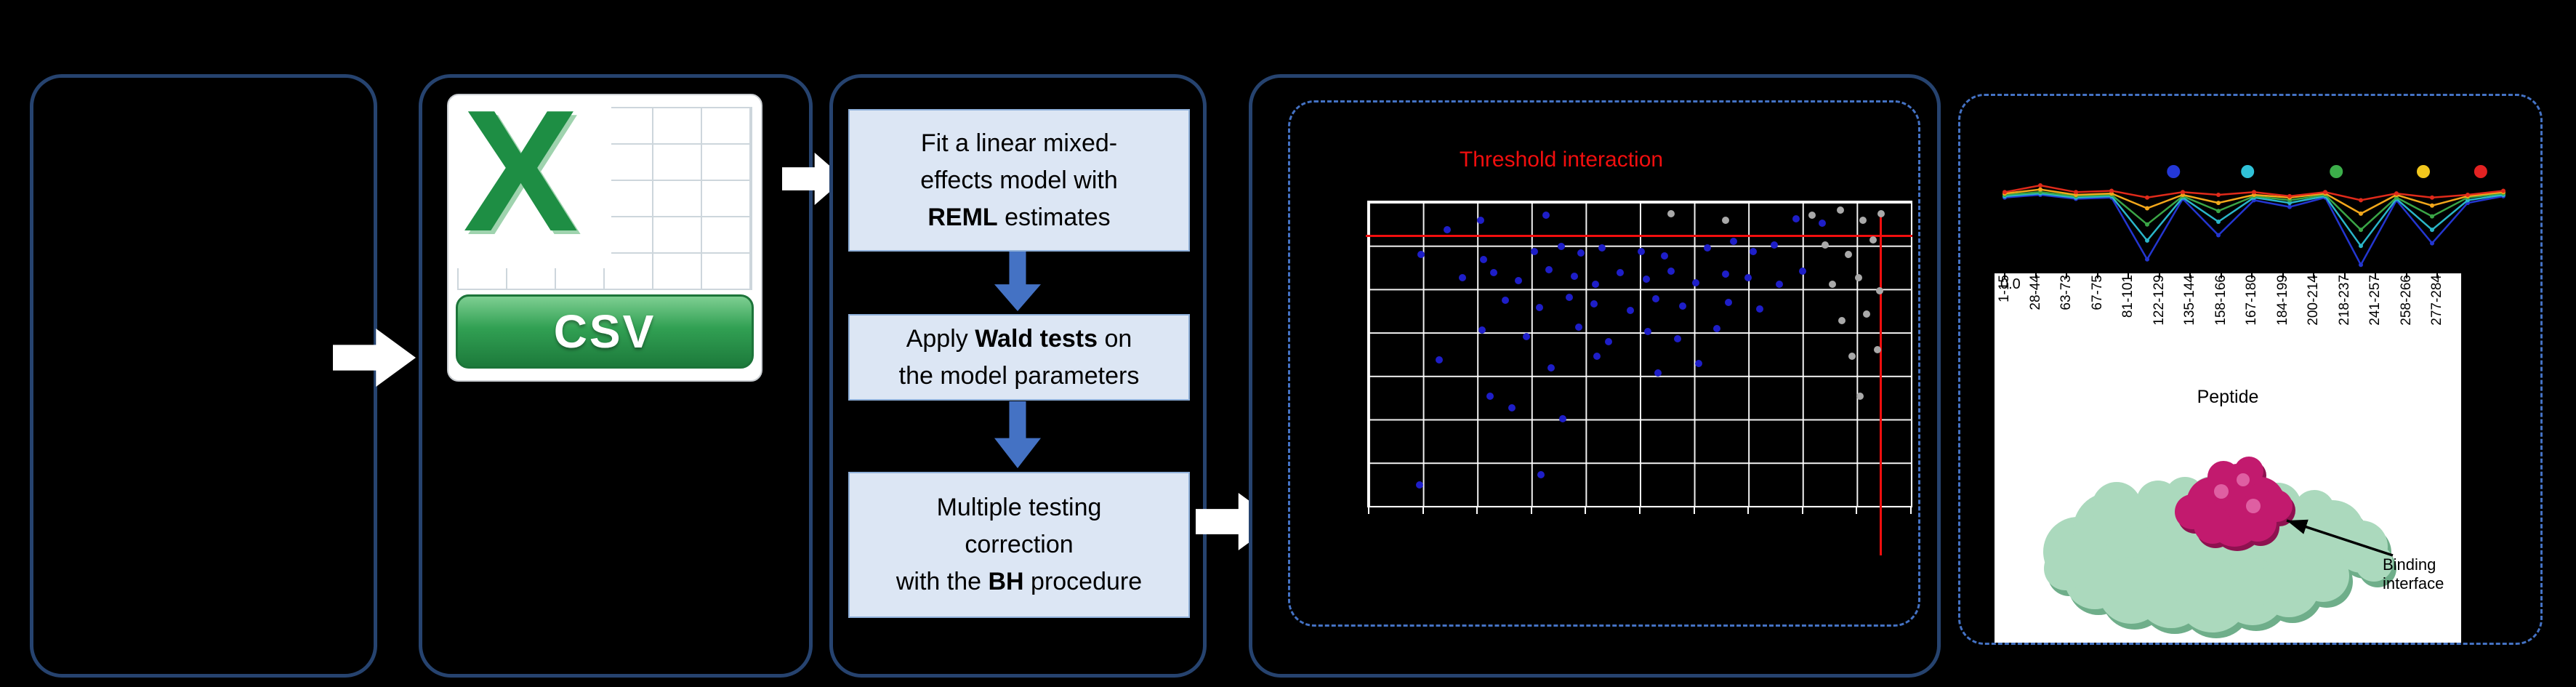  What do you see at coordinates (2128, 296) in the screenshot?
I see `peptide-label: 81-101` at bounding box center [2128, 296].